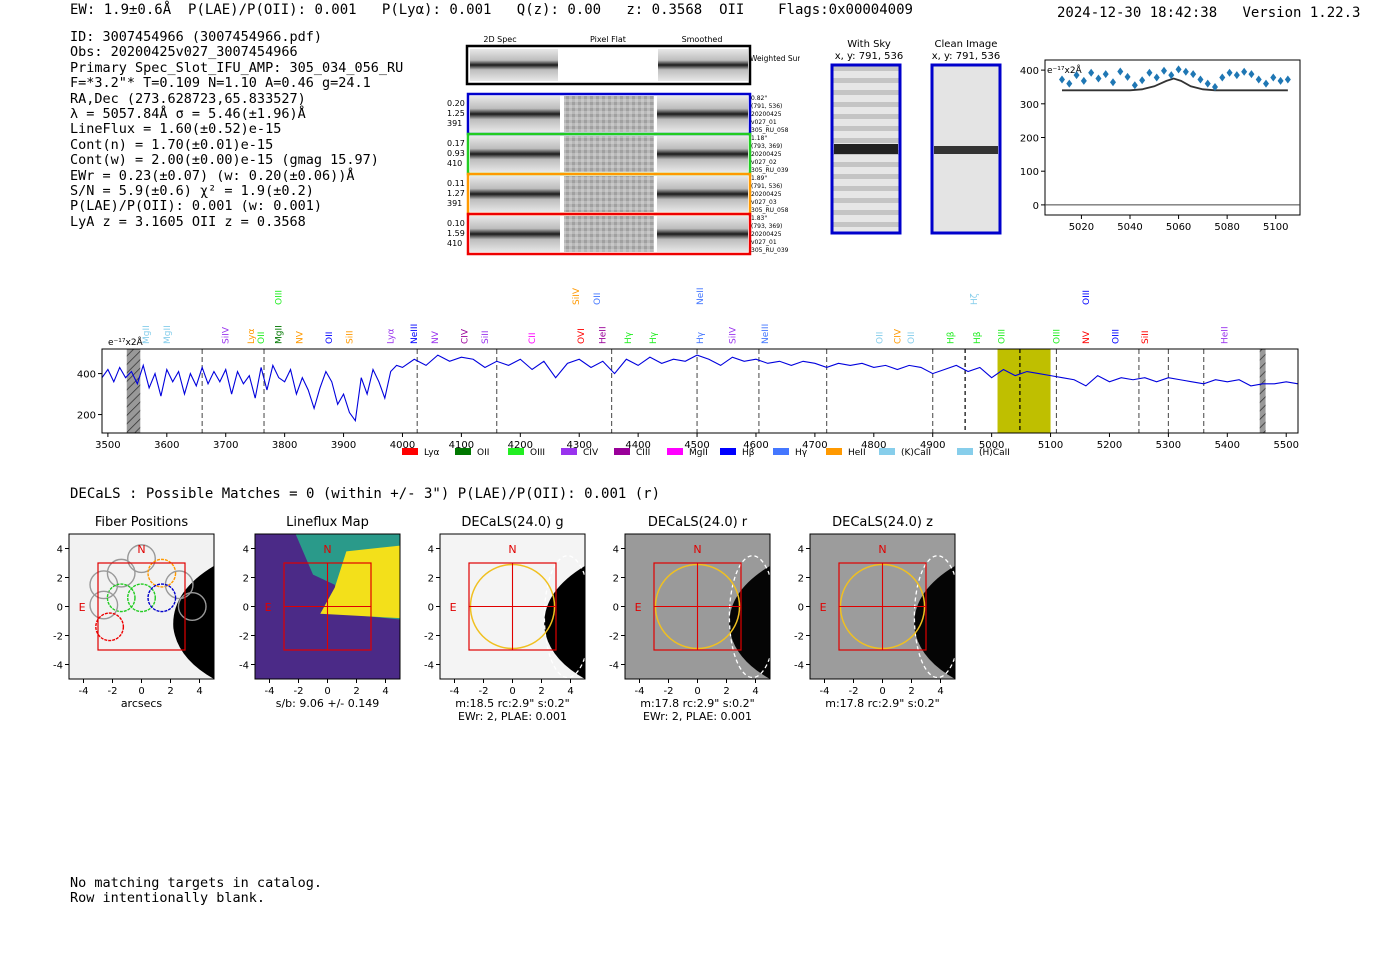 This screenshot has width=1400, height=953. I want to click on plae-value: P(LAE)/P(OII): 0.001, so click(272, 10).